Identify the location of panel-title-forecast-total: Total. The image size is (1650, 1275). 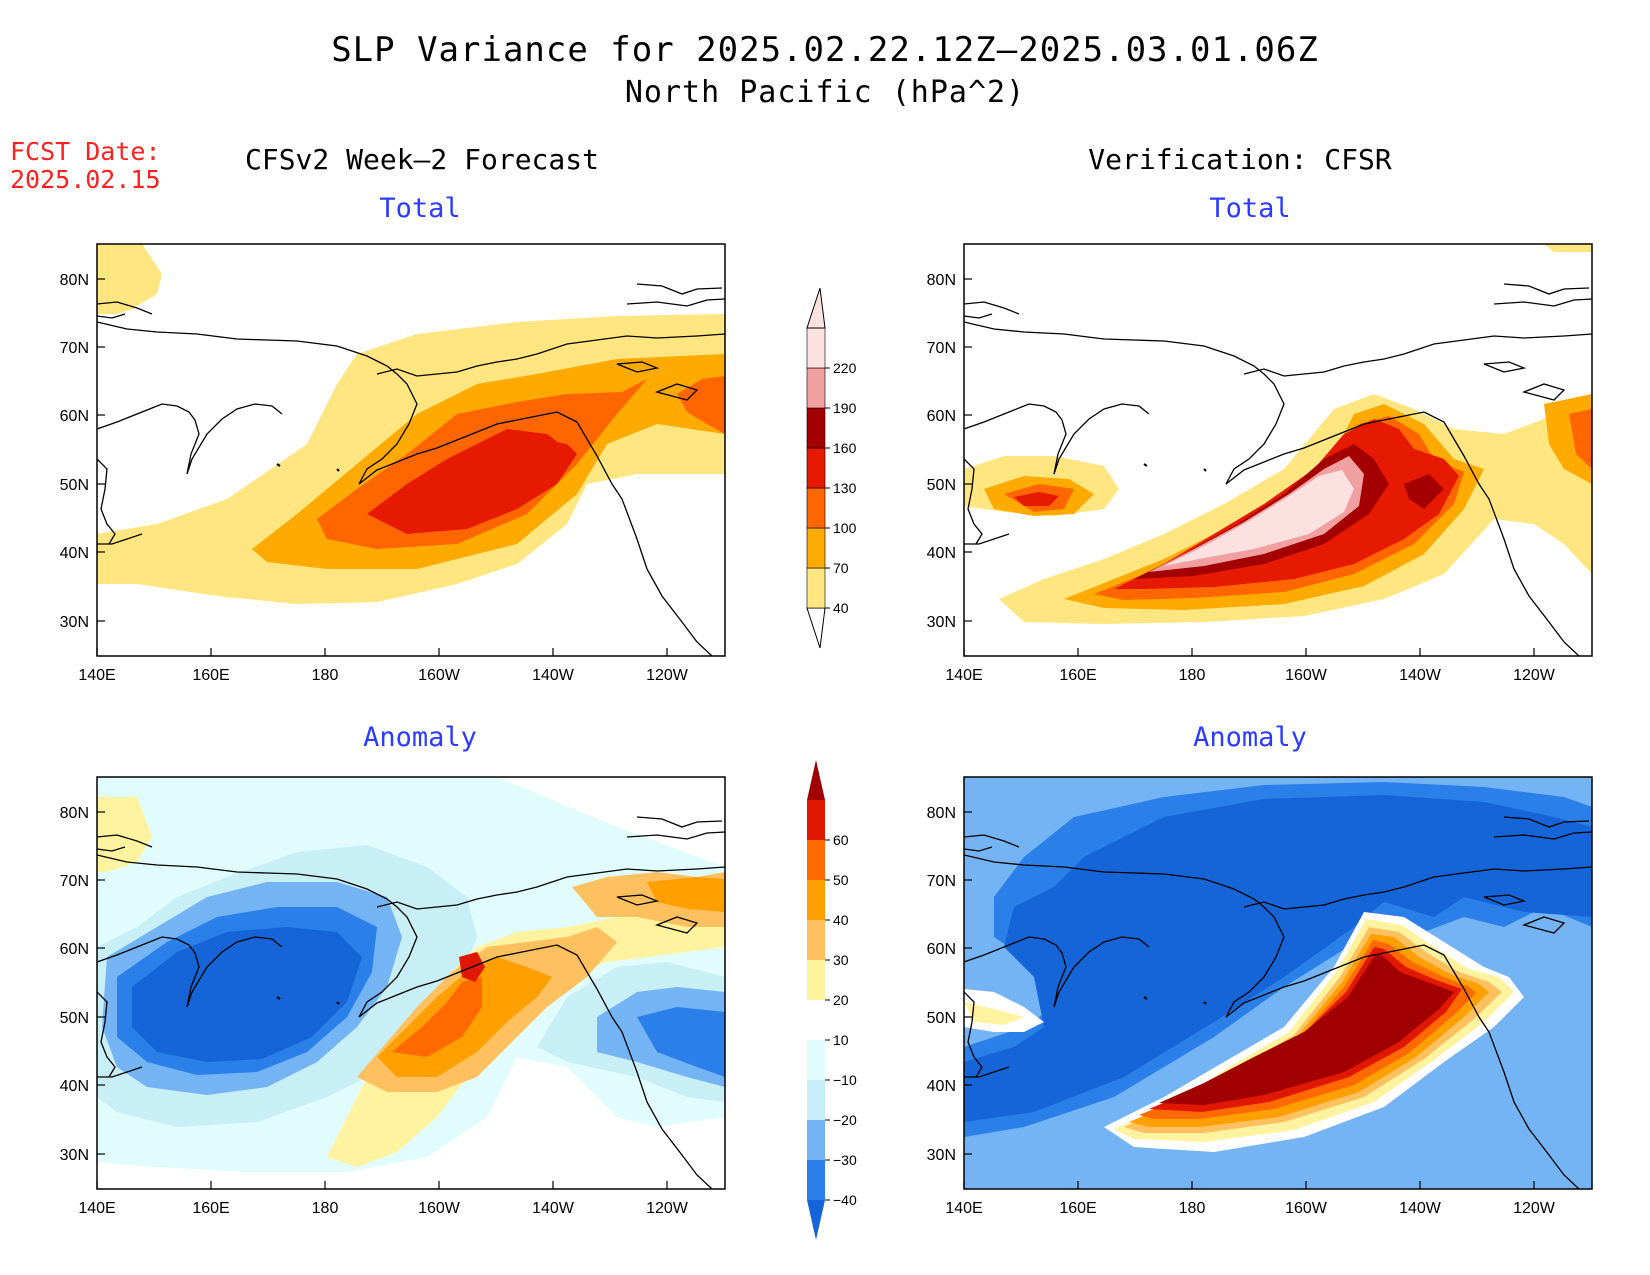
(420, 208).